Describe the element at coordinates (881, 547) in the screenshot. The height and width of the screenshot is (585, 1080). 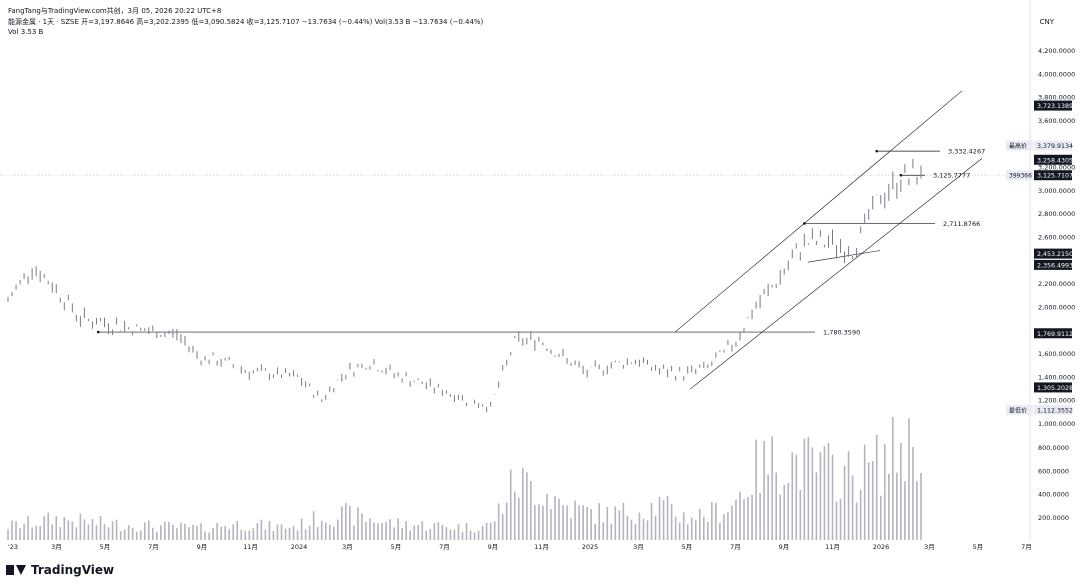
I see `time-axis-label: 2026` at that location.